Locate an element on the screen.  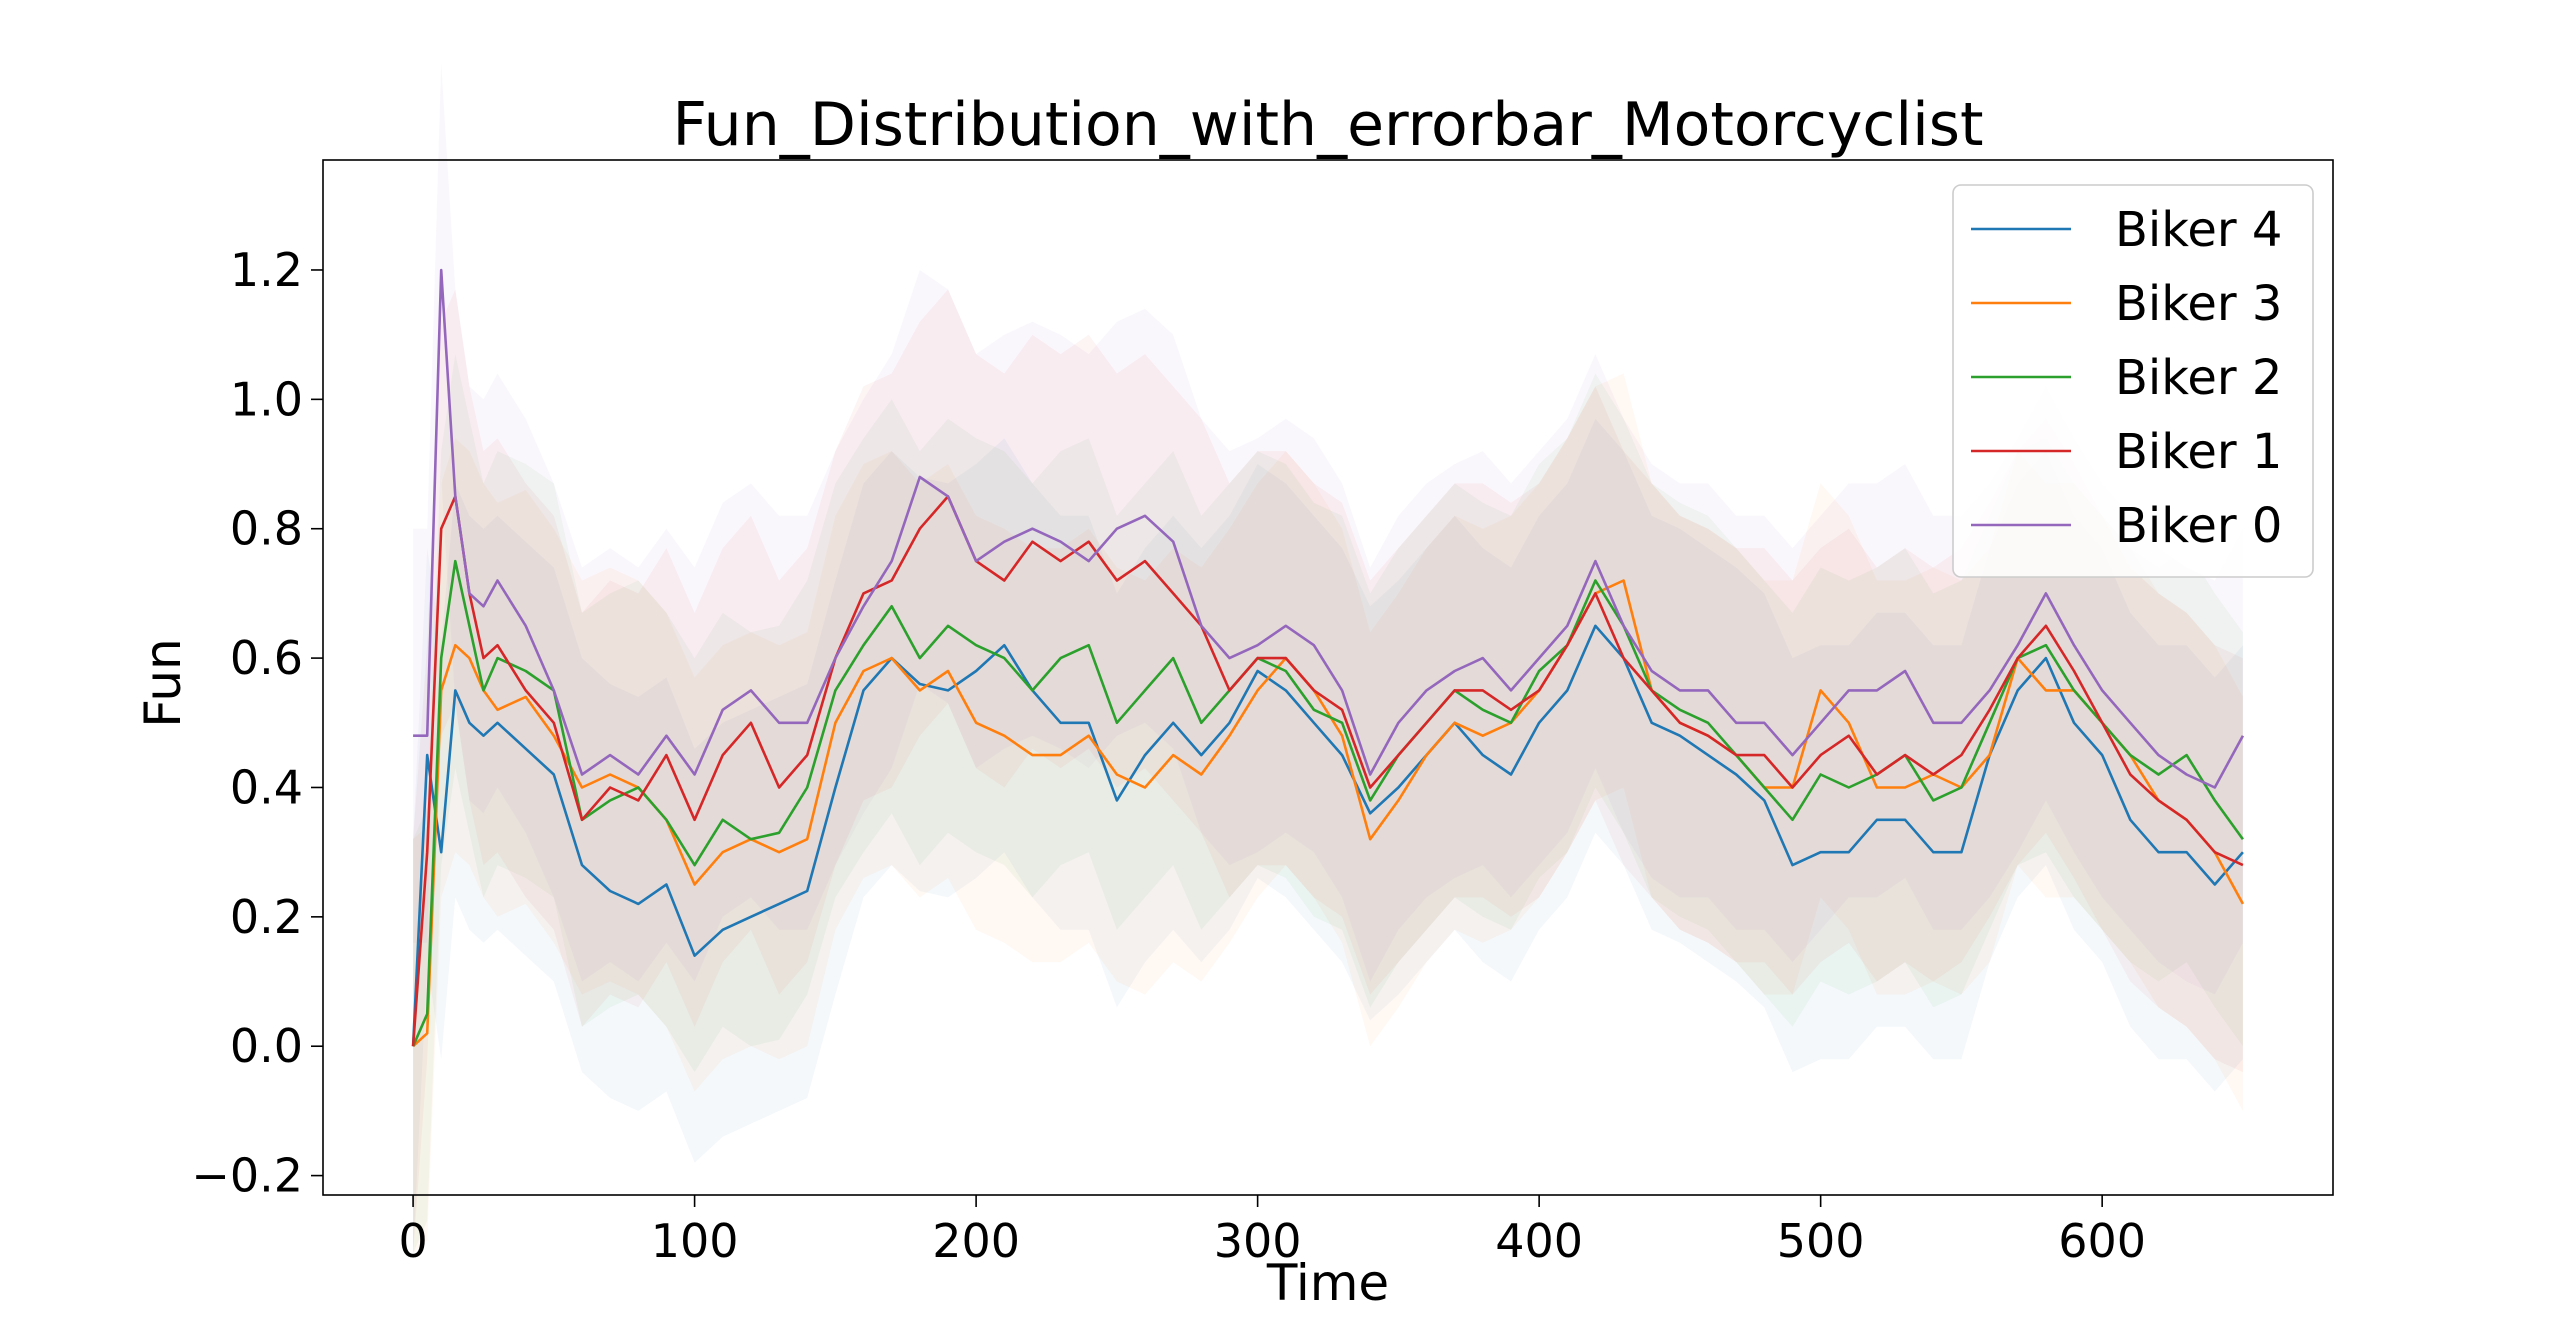
legend-entry-3: Biker 1 is located at coordinates (2198, 452).